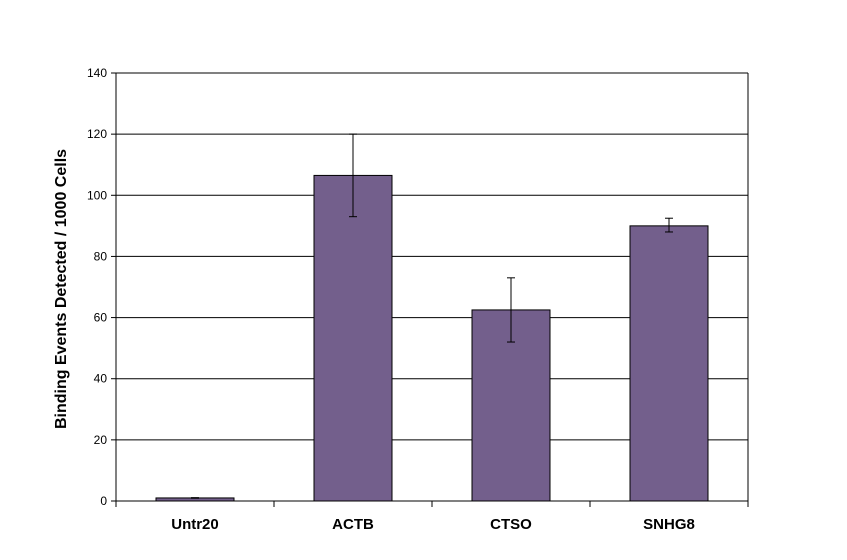 Image resolution: width=847 pixels, height=560 pixels. I want to click on y-tick-label: 40, so click(101, 379).